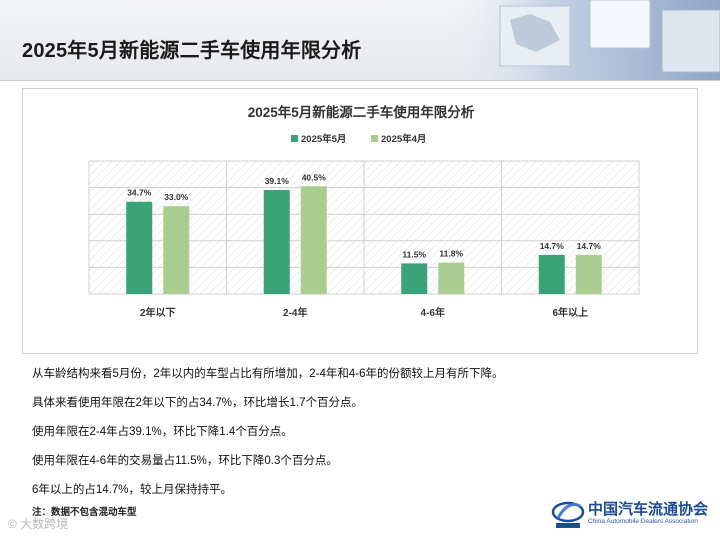 This screenshot has width=720, height=540. What do you see at coordinates (451, 254) in the screenshot?
I see `data-label: 11.8%` at bounding box center [451, 254].